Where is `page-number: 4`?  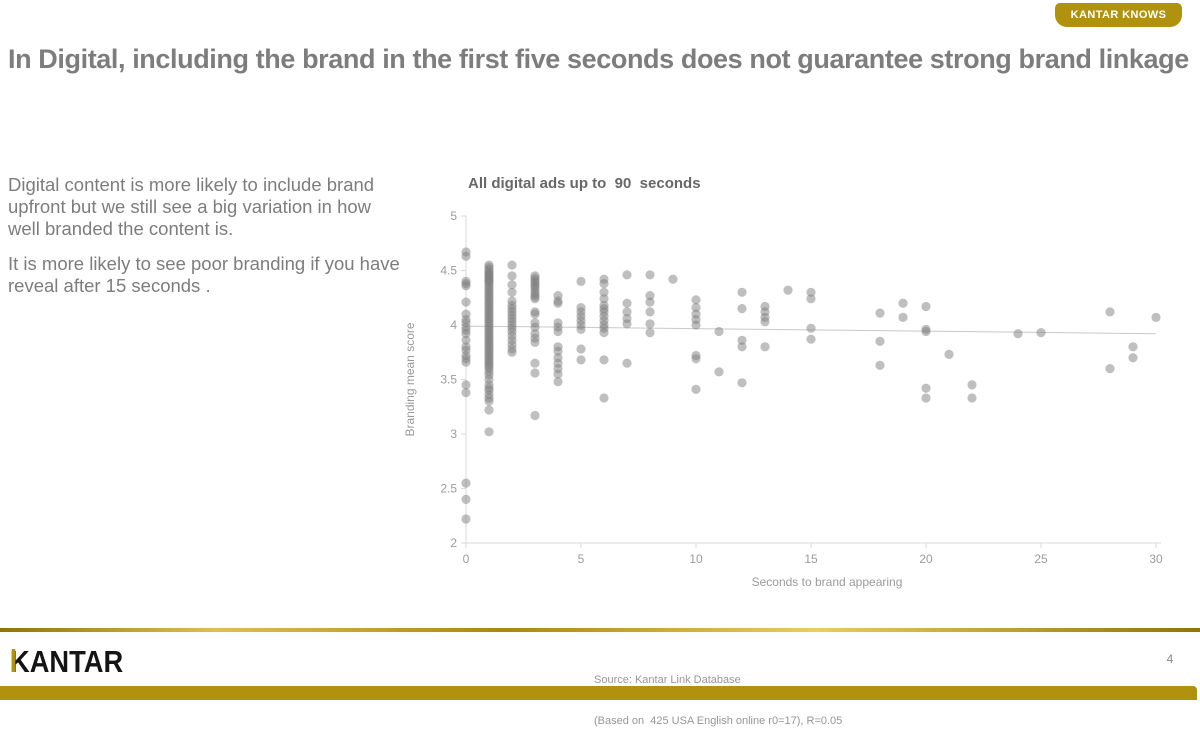 page-number: 4 is located at coordinates (1170, 659).